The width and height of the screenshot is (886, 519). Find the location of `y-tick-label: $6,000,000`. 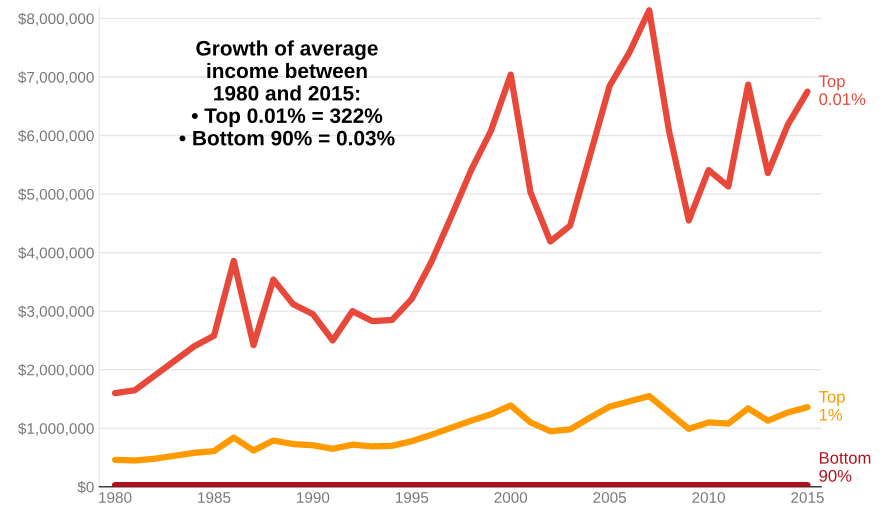

y-tick-label: $6,000,000 is located at coordinates (56, 137).